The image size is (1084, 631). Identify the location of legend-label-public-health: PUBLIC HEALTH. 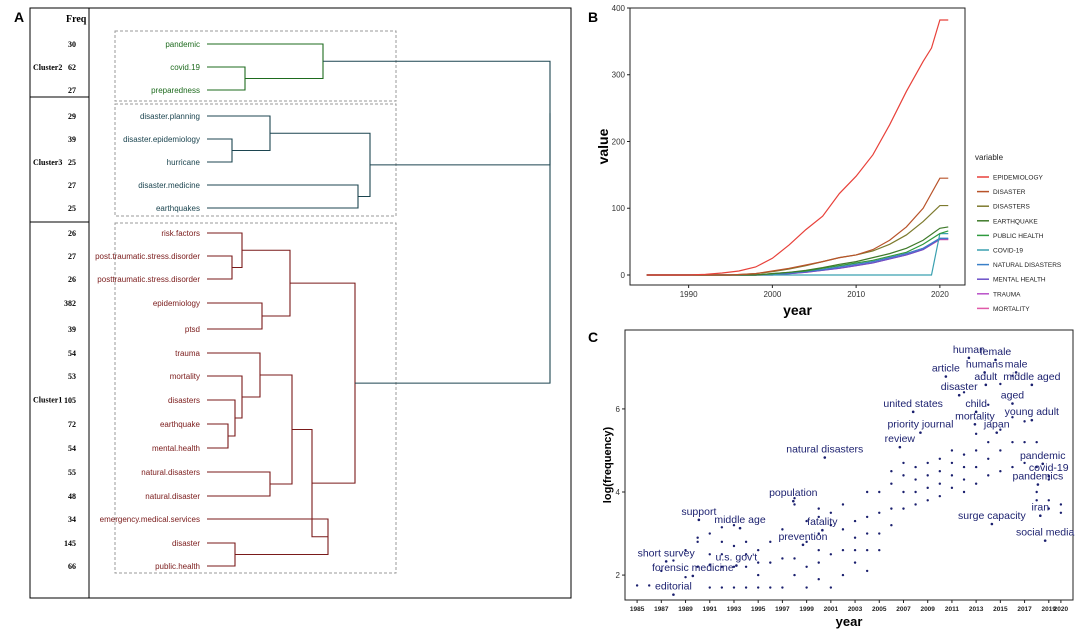
(1018, 236).